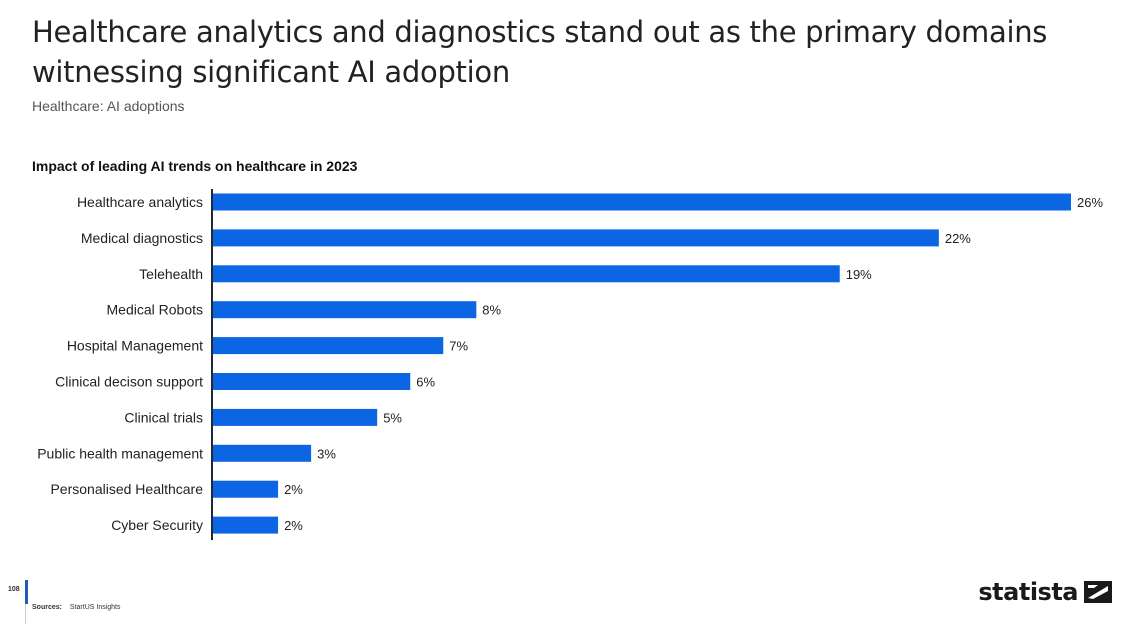 The image size is (1126, 631). What do you see at coordinates (958, 238) in the screenshot?
I see `value-label: 22%` at bounding box center [958, 238].